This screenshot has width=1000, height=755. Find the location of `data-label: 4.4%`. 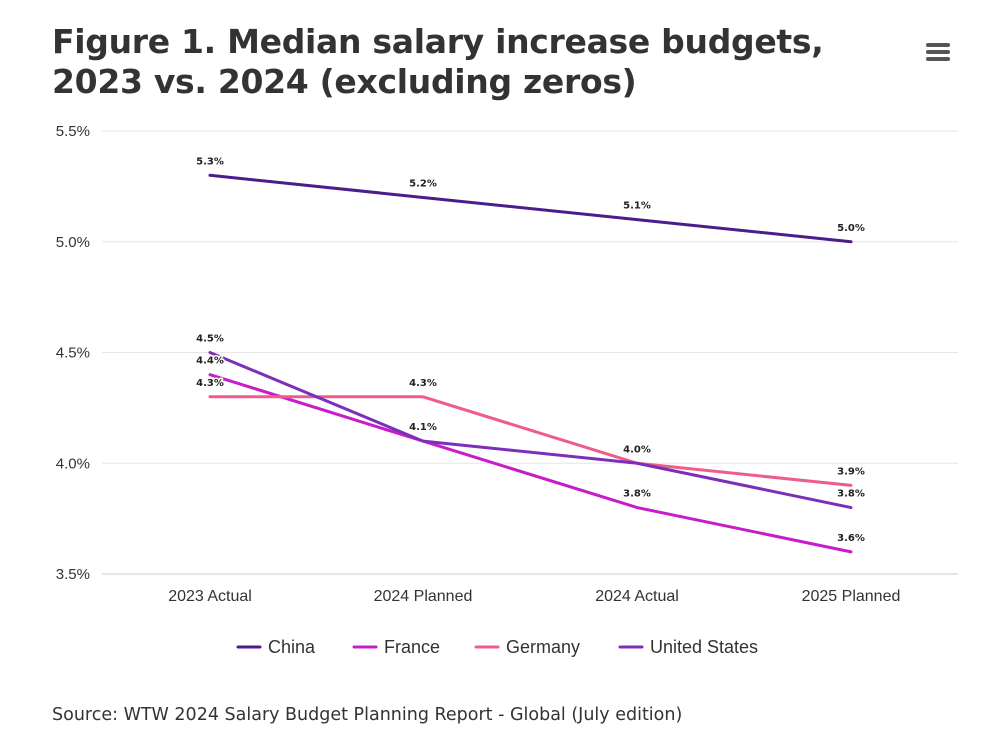

data-label: 4.4% is located at coordinates (210, 361).